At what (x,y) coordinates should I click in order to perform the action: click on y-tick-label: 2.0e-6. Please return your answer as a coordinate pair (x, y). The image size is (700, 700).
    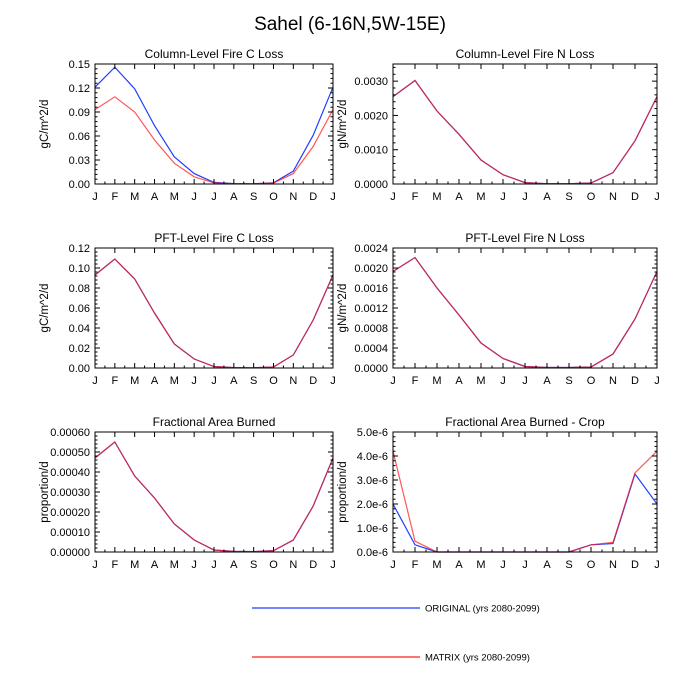
    Looking at the image, I should click on (372, 505).